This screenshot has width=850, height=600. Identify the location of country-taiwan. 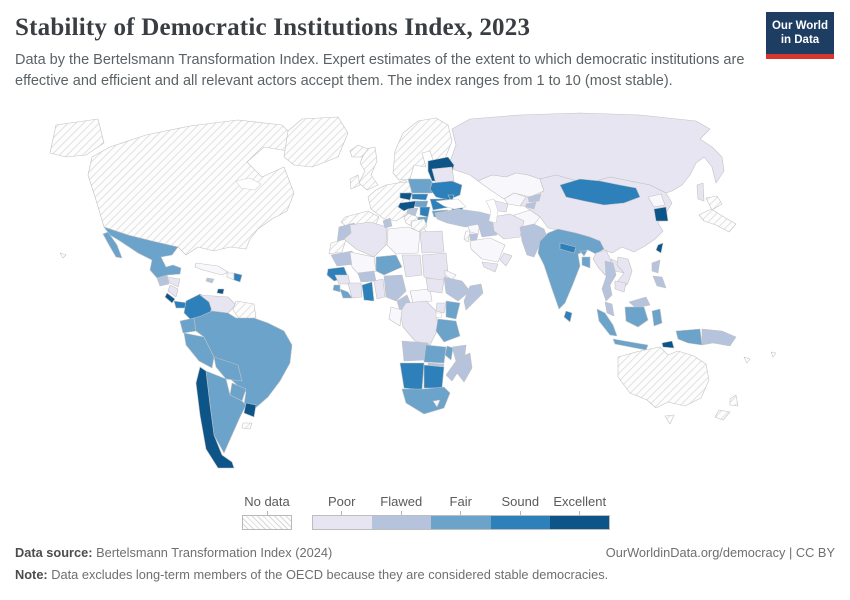
(659, 248).